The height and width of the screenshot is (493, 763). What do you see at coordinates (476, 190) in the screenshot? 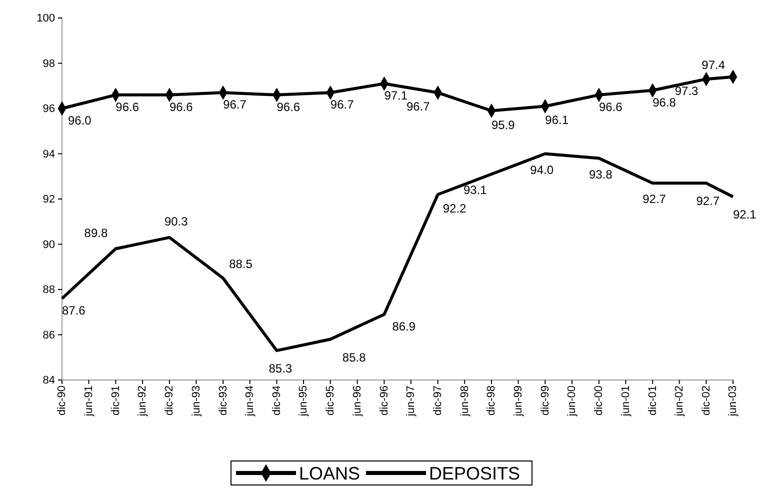
I see `data-label: 93.1` at bounding box center [476, 190].